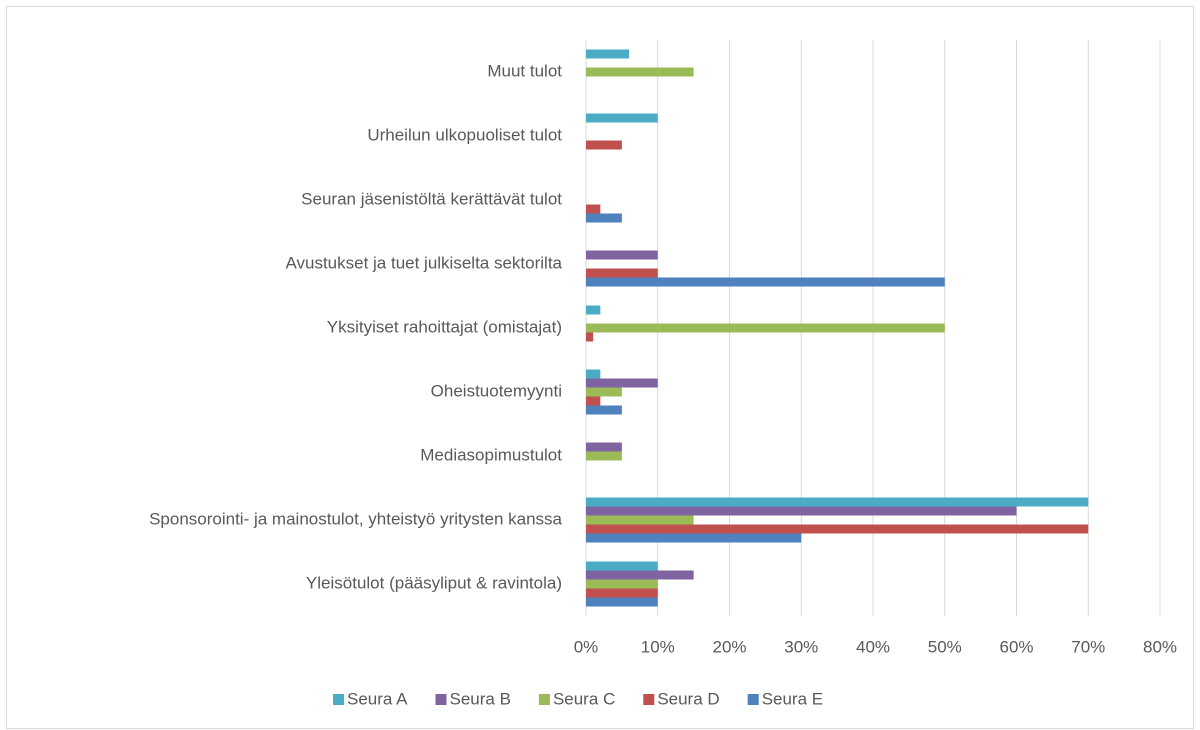  What do you see at coordinates (480, 698) in the screenshot?
I see `legend-label: Seura B` at bounding box center [480, 698].